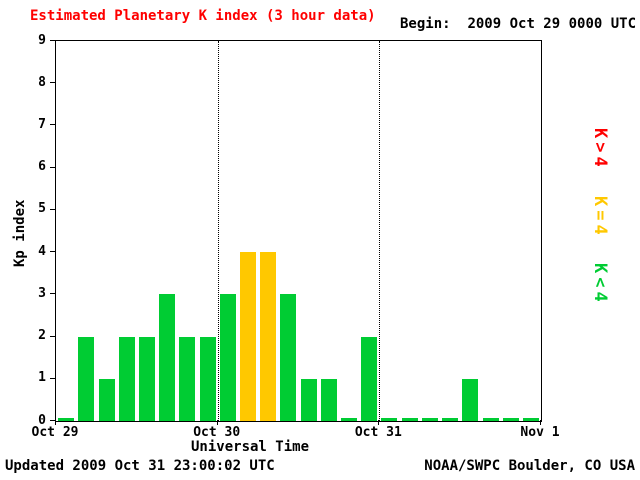  I want to click on y-tick-label: 1, so click(42, 378).